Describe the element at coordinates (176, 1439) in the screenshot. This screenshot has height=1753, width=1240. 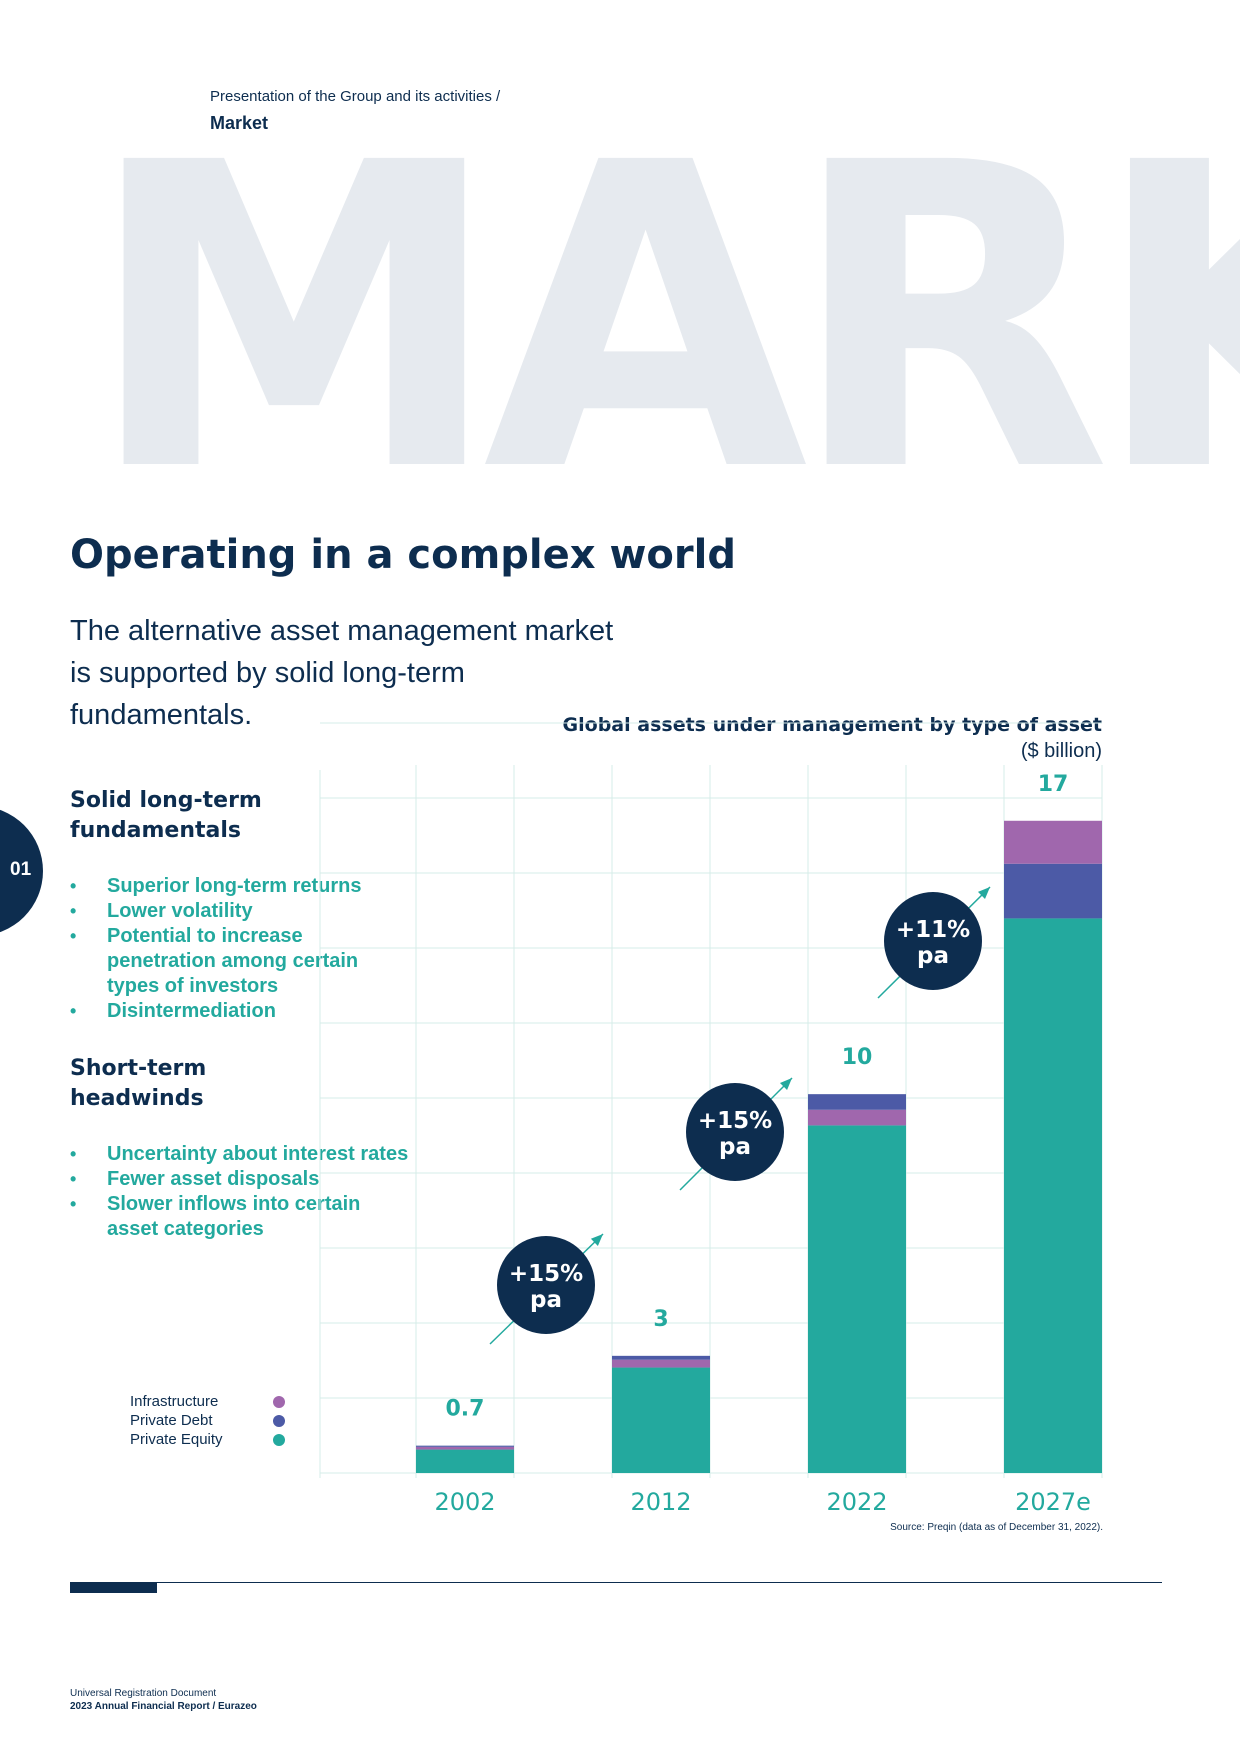
I see `legend-label: Private Equity` at that location.